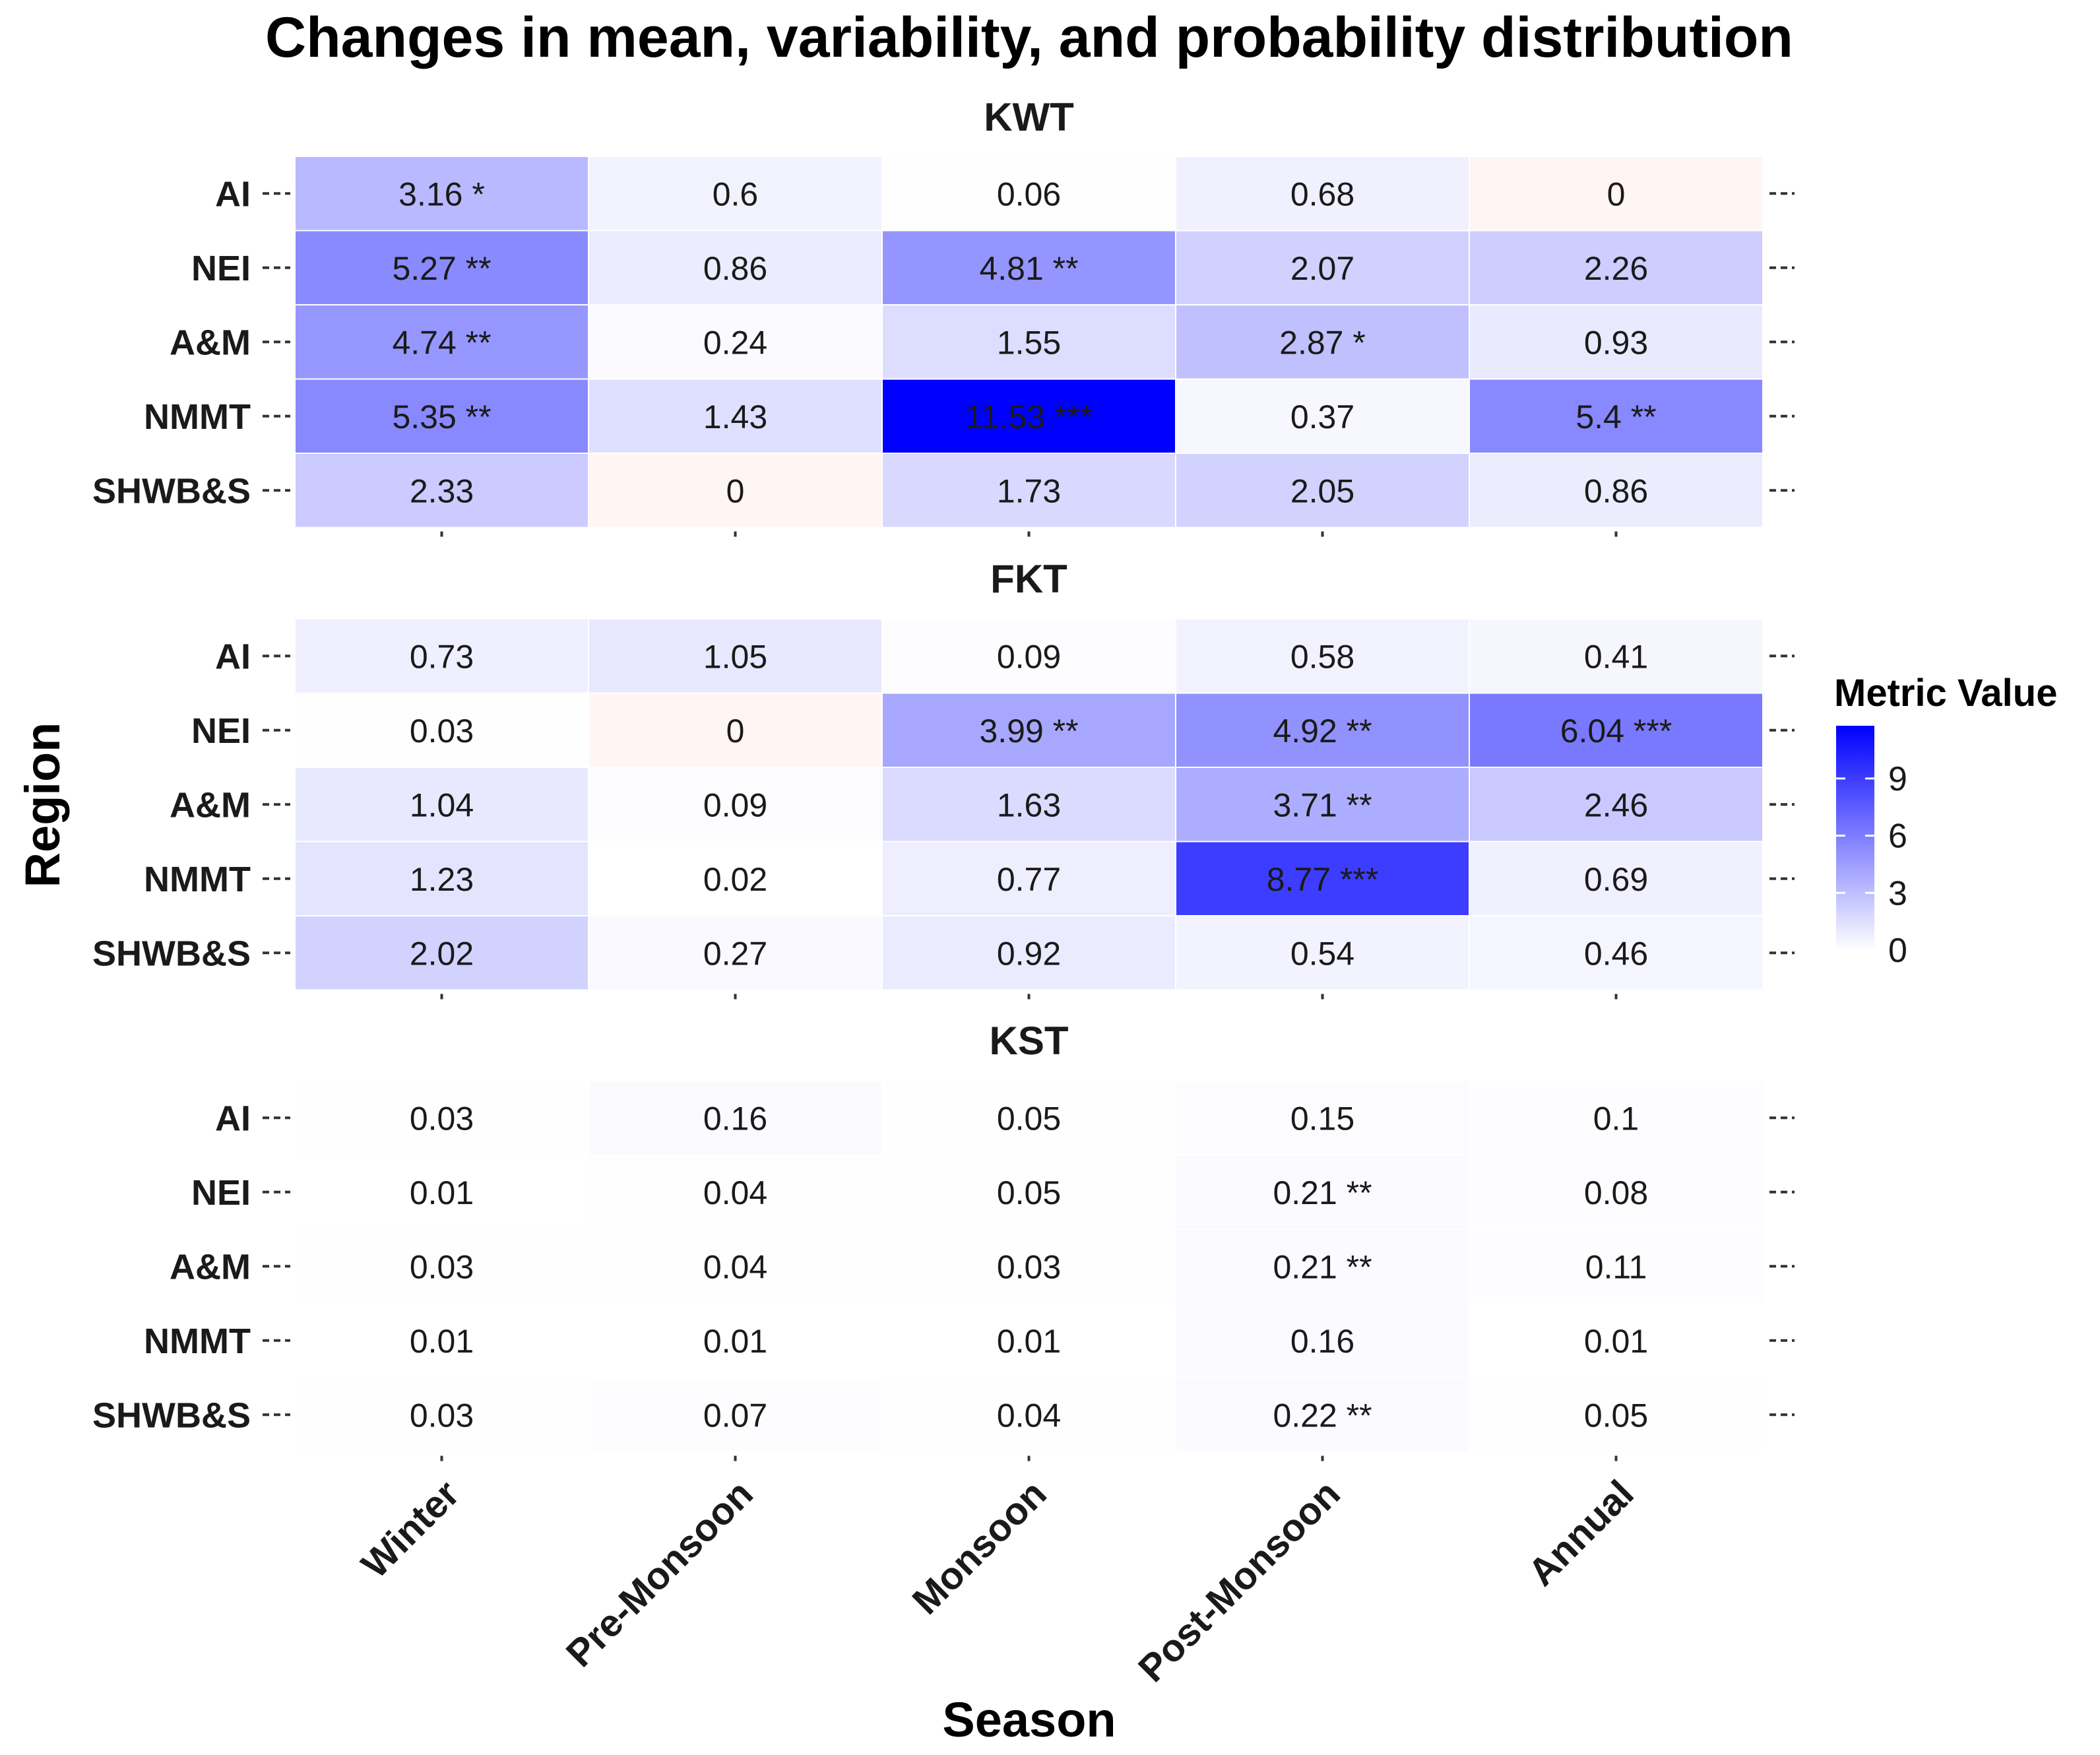 The width and height of the screenshot is (2100, 1755). I want to click on heat-cell-kwt-nmmt-pre-monsoon, so click(736, 416).